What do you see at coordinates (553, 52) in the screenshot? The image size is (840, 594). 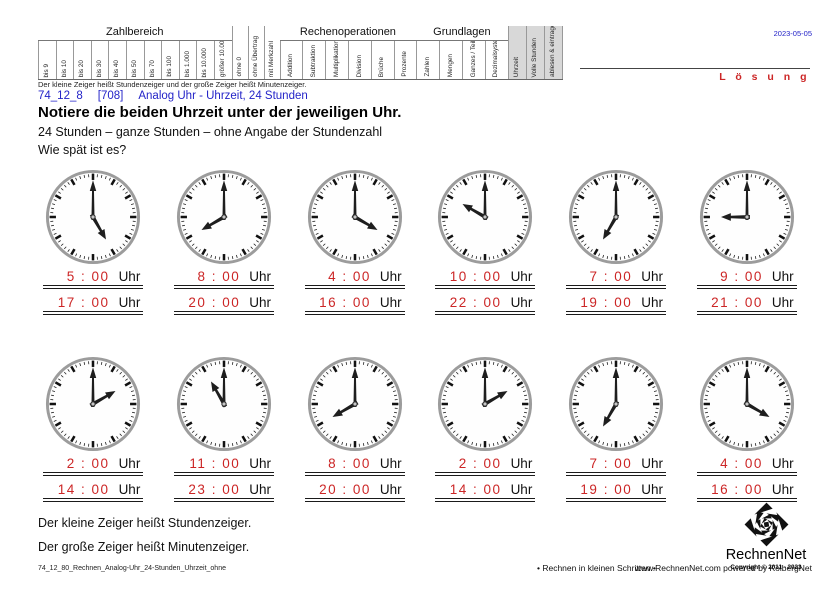 I see `matrix-cell: ablesen & eintragen` at bounding box center [553, 52].